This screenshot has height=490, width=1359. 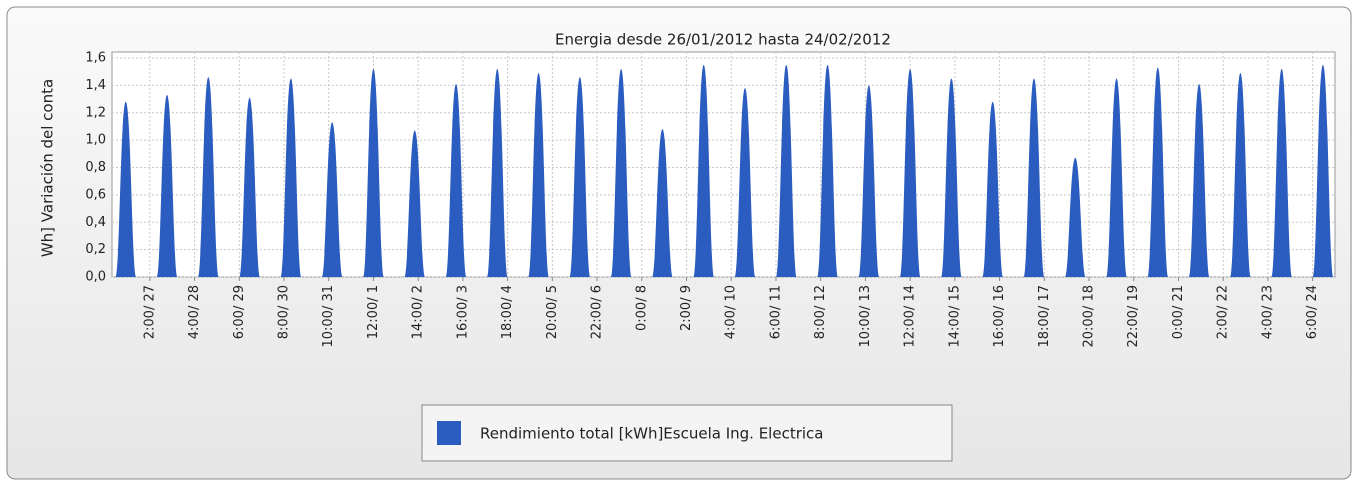 What do you see at coordinates (449, 433) in the screenshot?
I see `legend-swatch` at bounding box center [449, 433].